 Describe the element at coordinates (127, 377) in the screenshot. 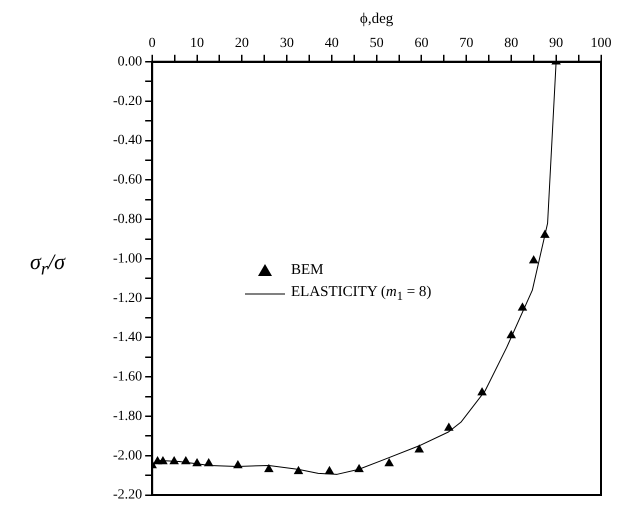

I see `y-tick-label: -1.60` at that location.